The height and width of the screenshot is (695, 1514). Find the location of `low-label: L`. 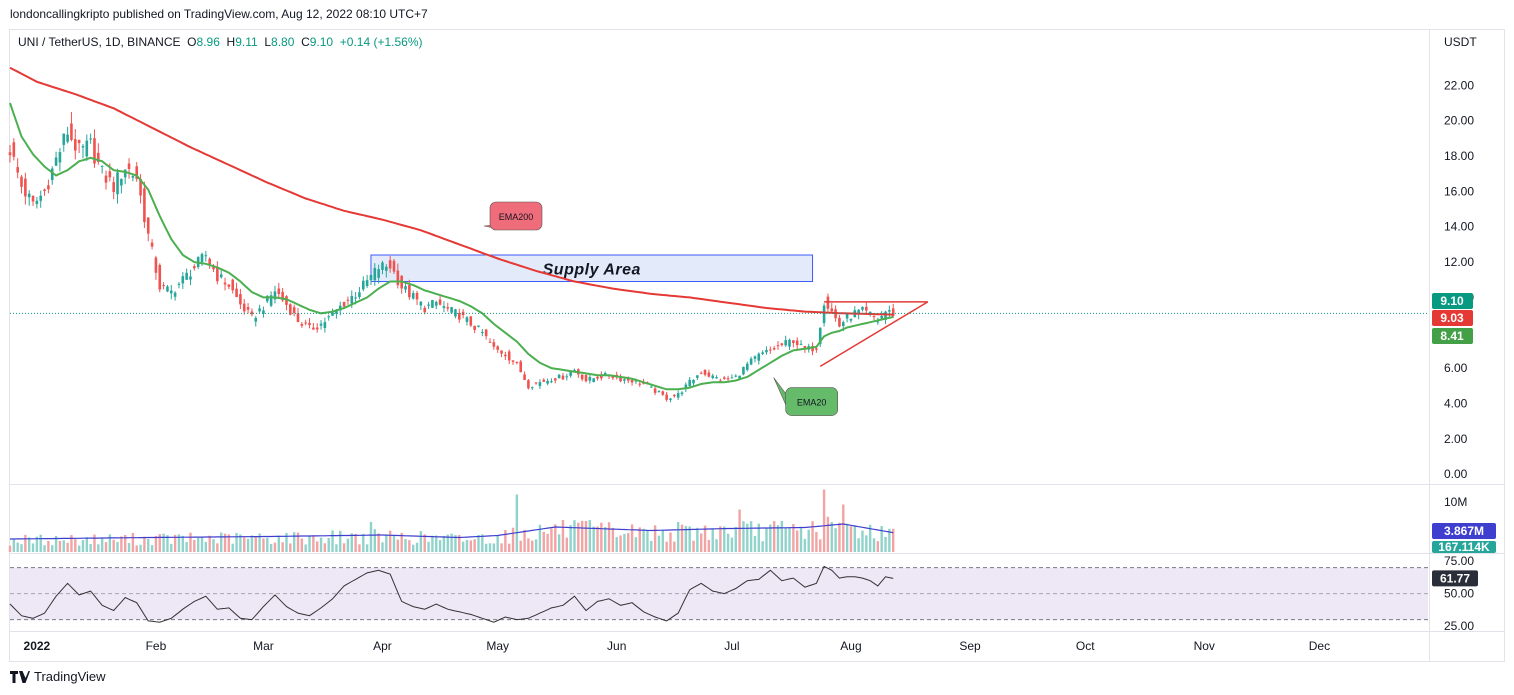

low-label: L is located at coordinates (268, 42).